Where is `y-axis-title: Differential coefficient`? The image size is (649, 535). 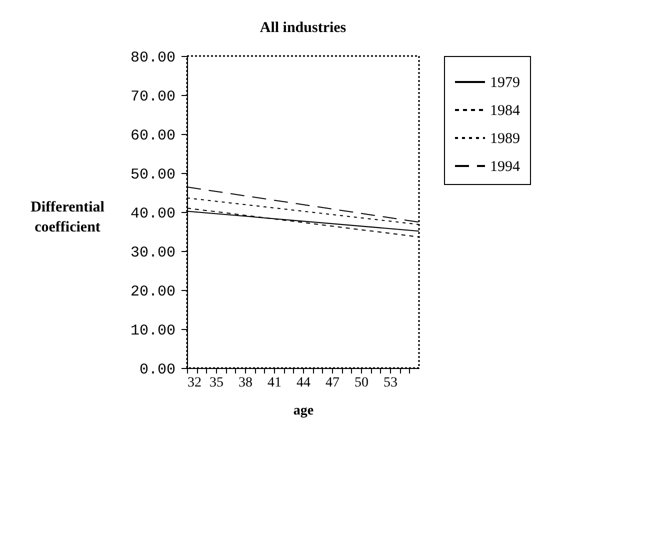 y-axis-title: Differential coefficient is located at coordinates (67, 218).